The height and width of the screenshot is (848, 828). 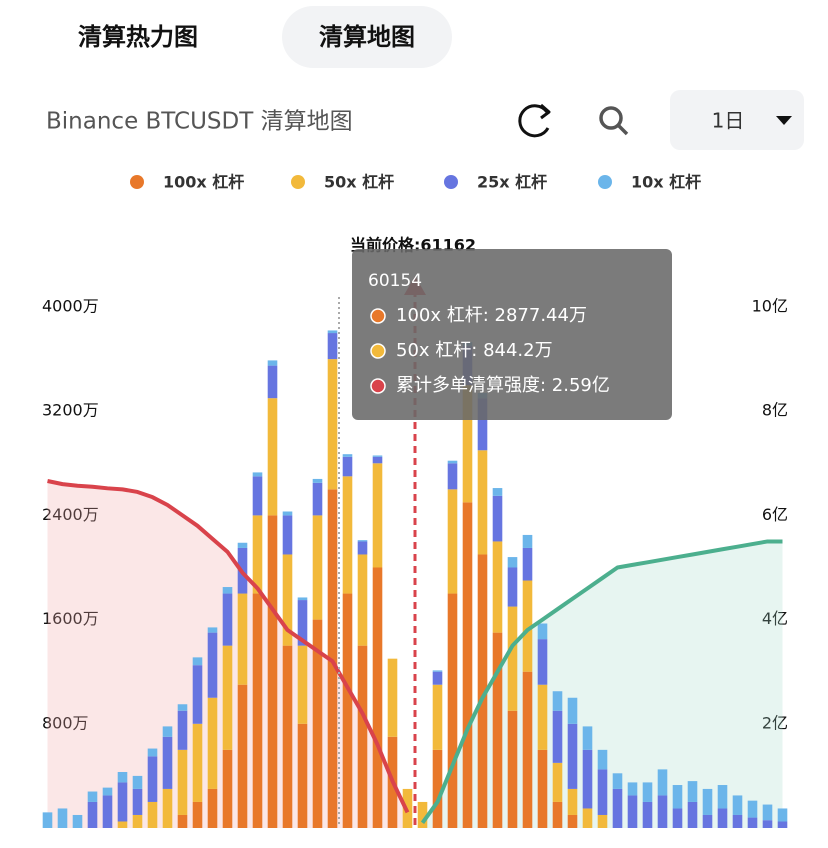 I want to click on tab: 清算热力图, so click(x=138, y=37).